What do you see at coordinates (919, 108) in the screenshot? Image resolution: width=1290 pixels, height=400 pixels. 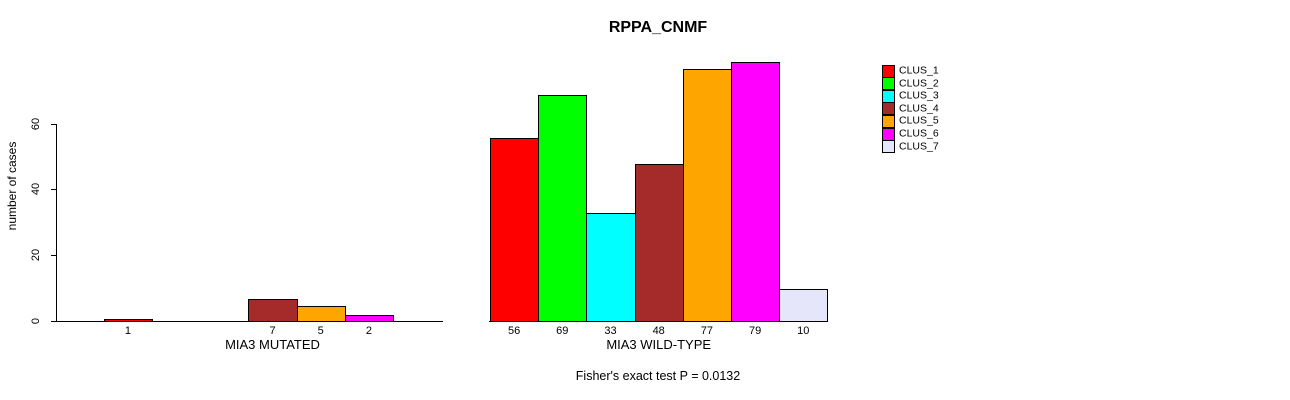 I see `legend-label-clus-4: CLUS_4` at bounding box center [919, 108].